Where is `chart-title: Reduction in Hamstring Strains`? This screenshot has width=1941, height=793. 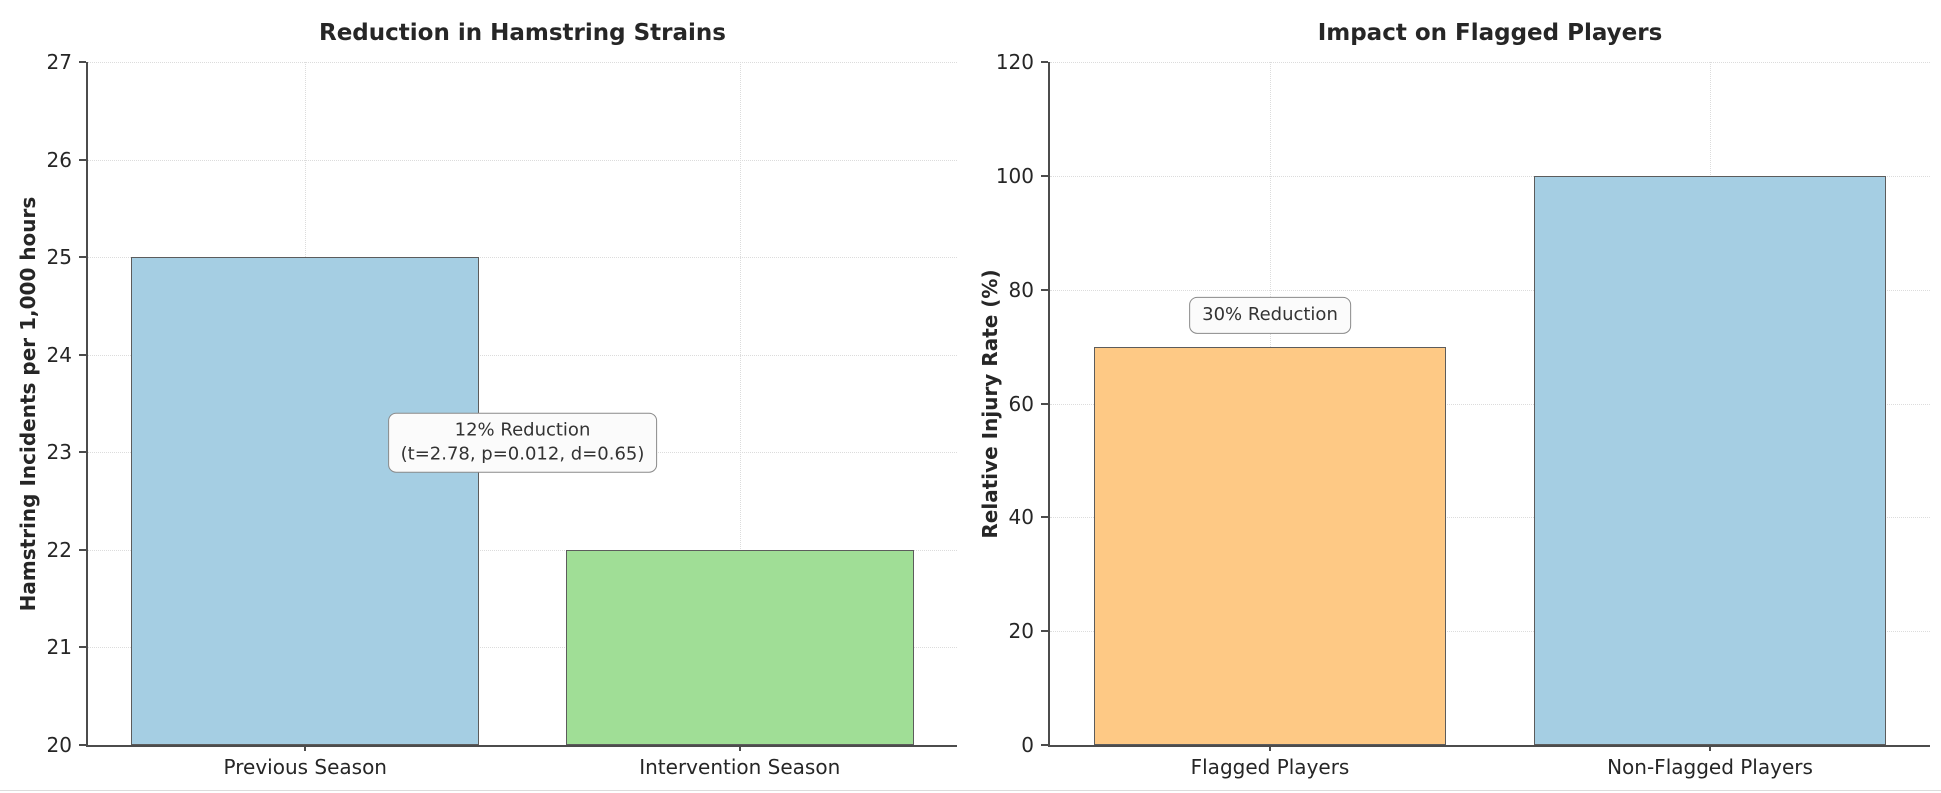 chart-title: Reduction in Hamstring Strains is located at coordinates (522, 33).